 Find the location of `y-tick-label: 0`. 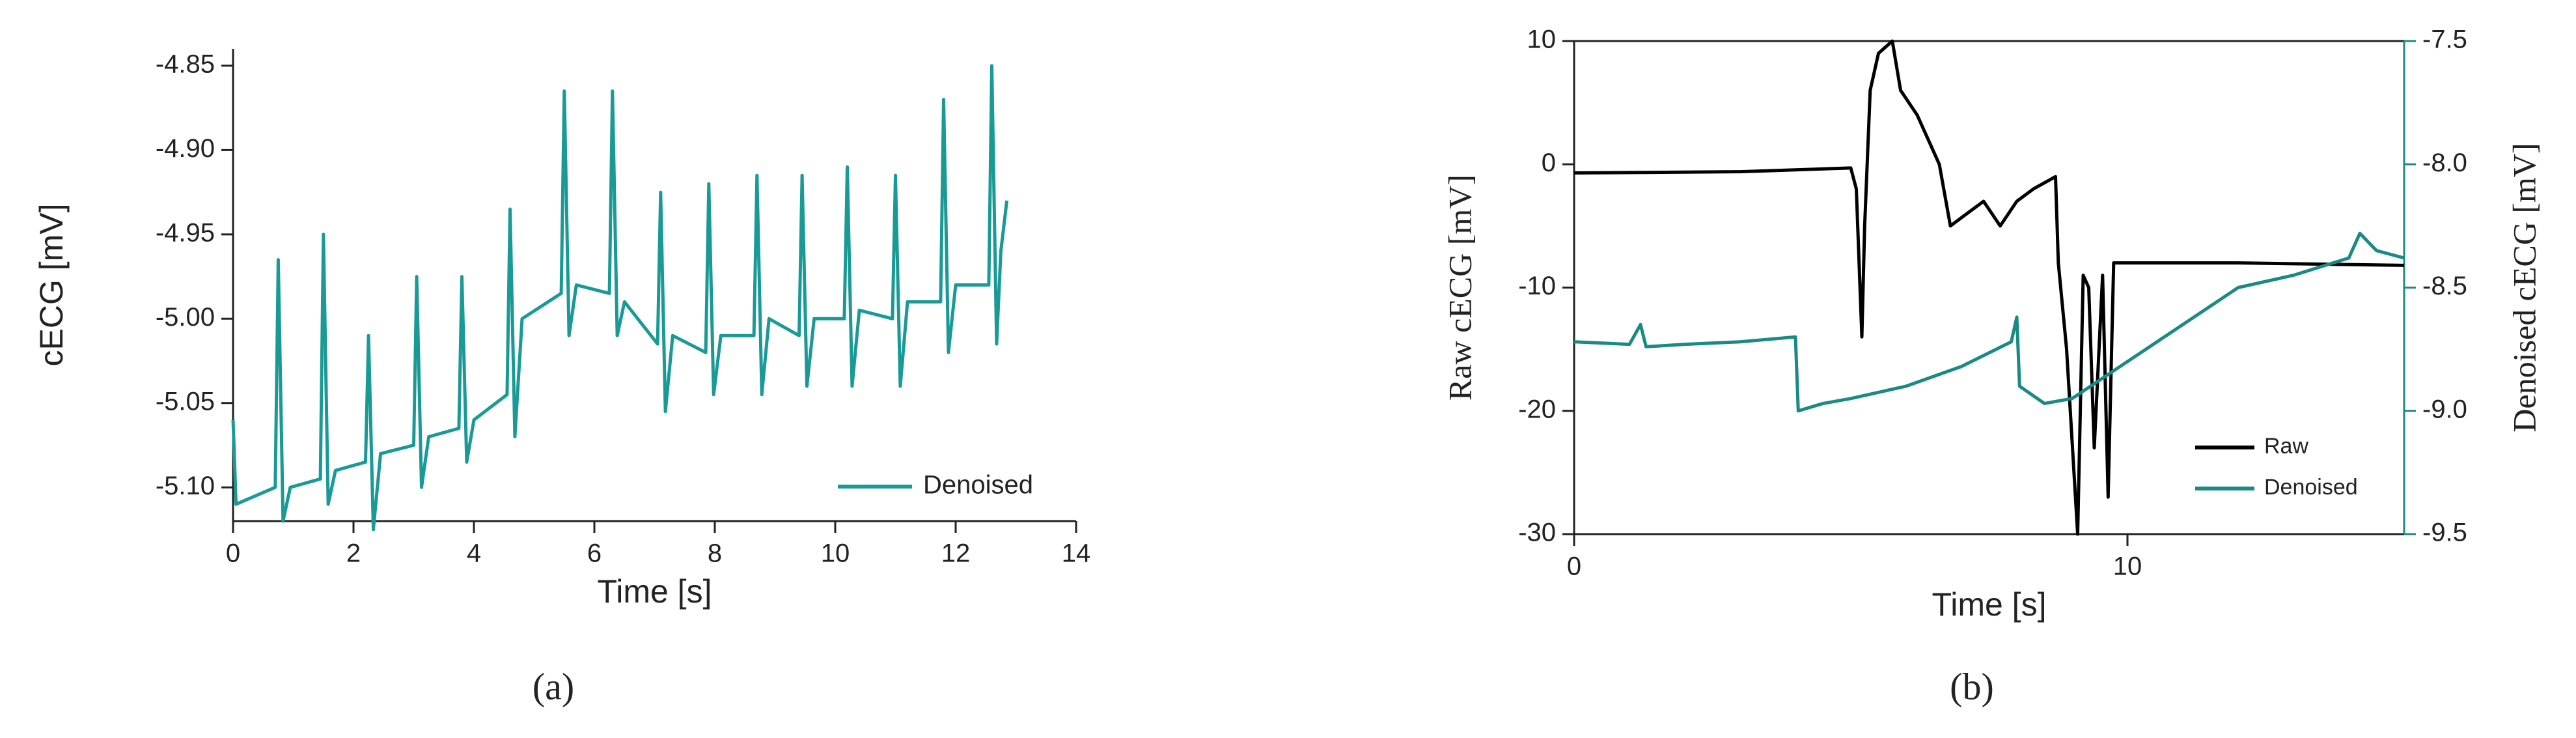

y-tick-label: 0 is located at coordinates (1549, 163).